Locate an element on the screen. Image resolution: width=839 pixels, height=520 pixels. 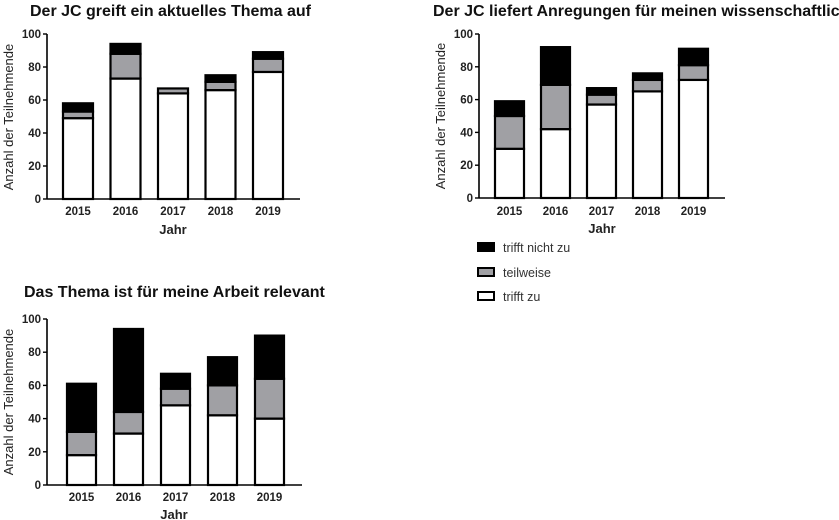
legend-label: trifft nicht zu is located at coordinates (536, 248).